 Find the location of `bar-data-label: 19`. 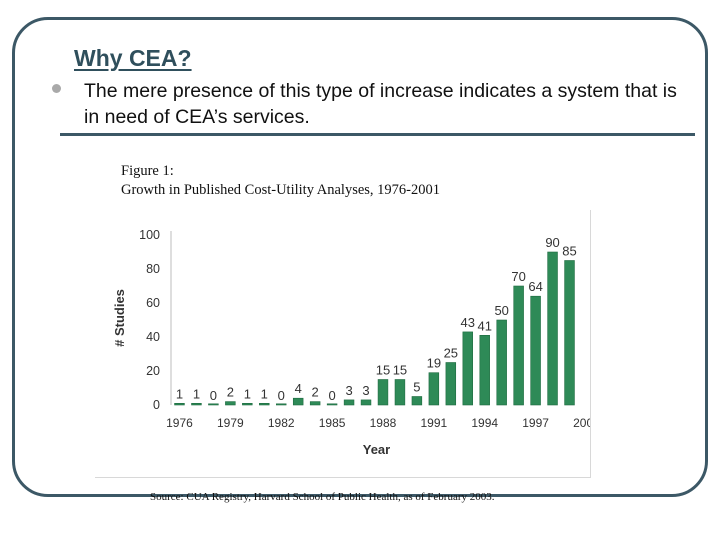

bar-data-label: 19 is located at coordinates (434, 363).